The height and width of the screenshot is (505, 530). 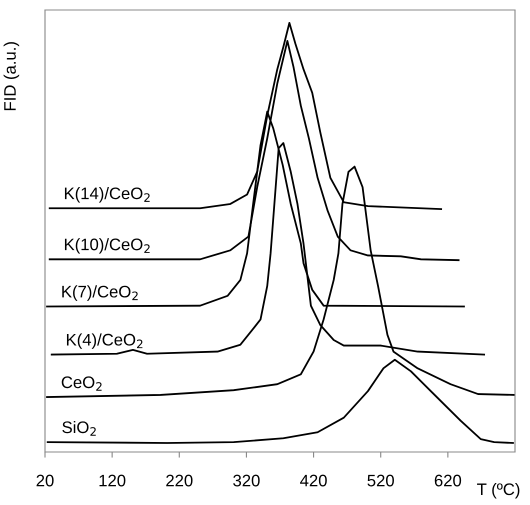 I want to click on x-tick-label: 120, so click(x=113, y=480).